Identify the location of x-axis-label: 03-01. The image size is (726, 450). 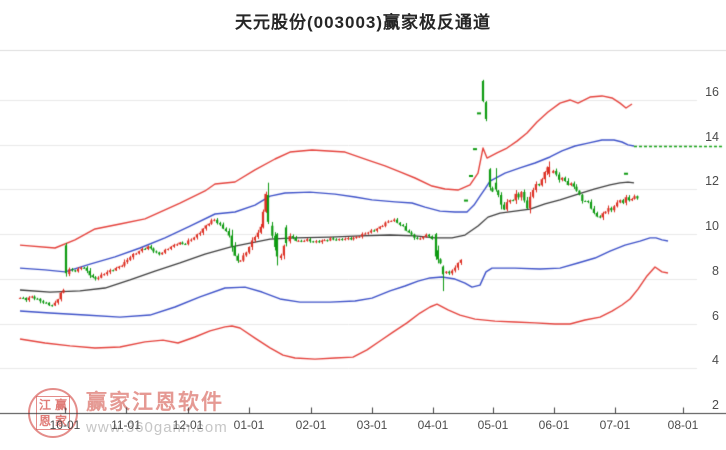
(372, 425).